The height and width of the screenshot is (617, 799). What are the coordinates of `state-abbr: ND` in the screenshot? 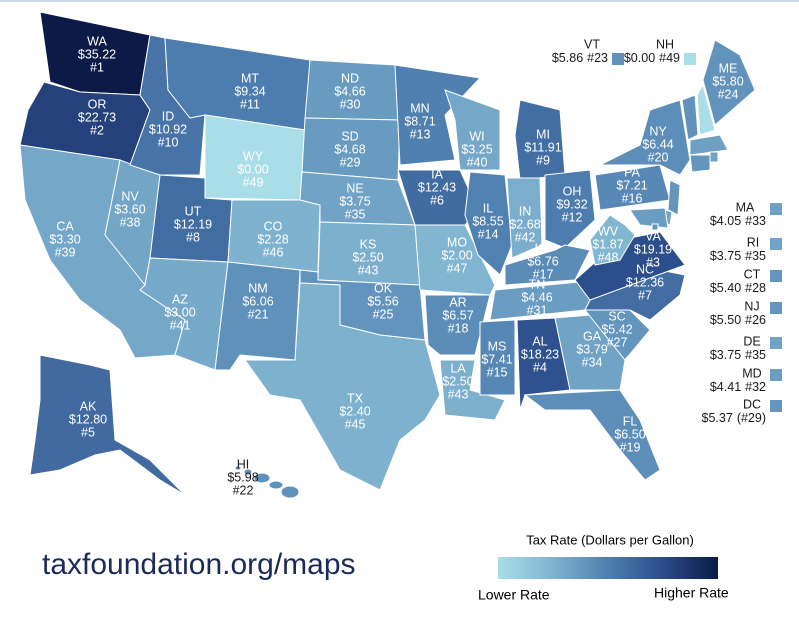 It's located at (350, 78).